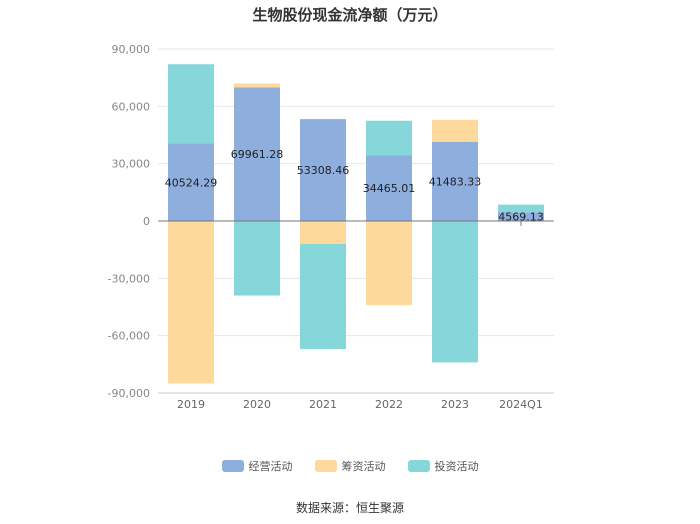  I want to click on x-tick-label: 2024Q1, so click(521, 404).